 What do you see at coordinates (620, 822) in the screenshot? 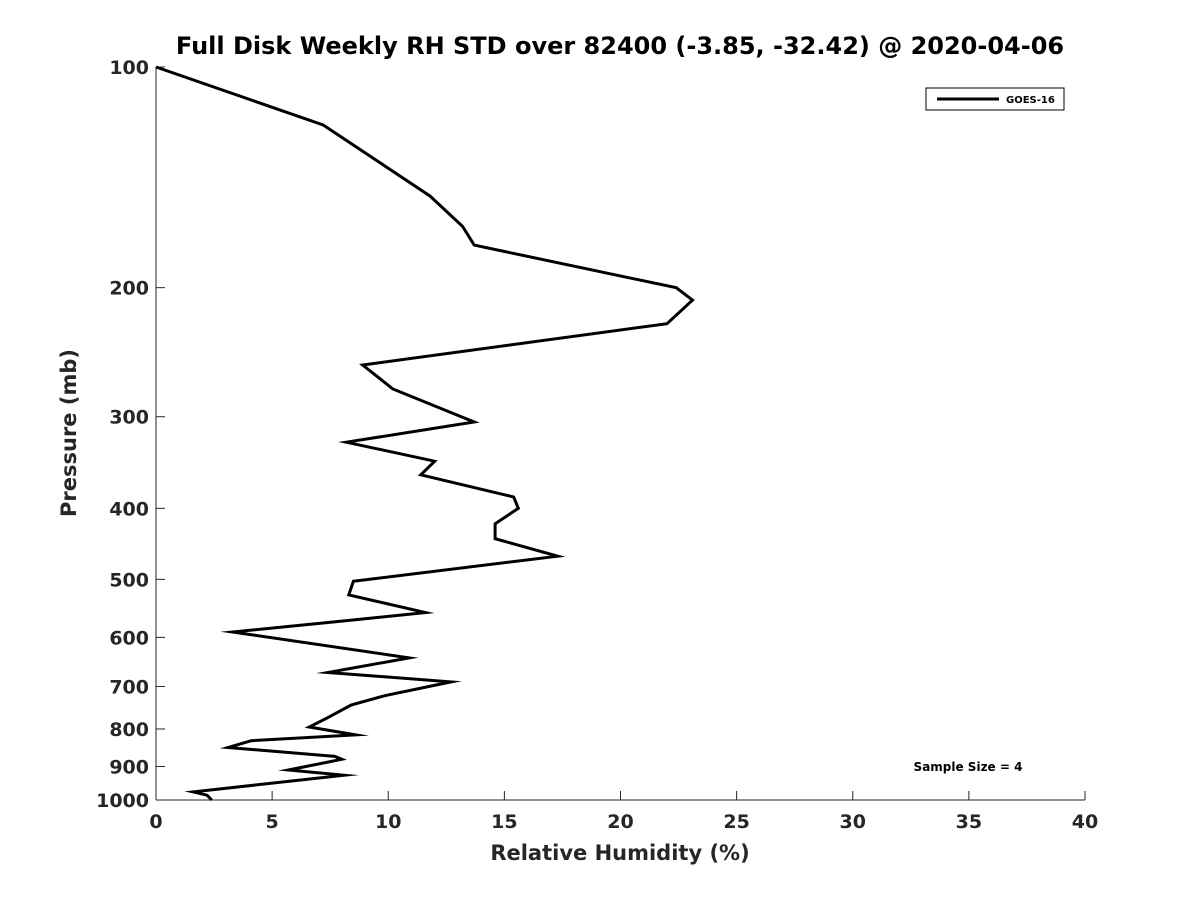
I see `x-tick-label: 20` at bounding box center [620, 822].